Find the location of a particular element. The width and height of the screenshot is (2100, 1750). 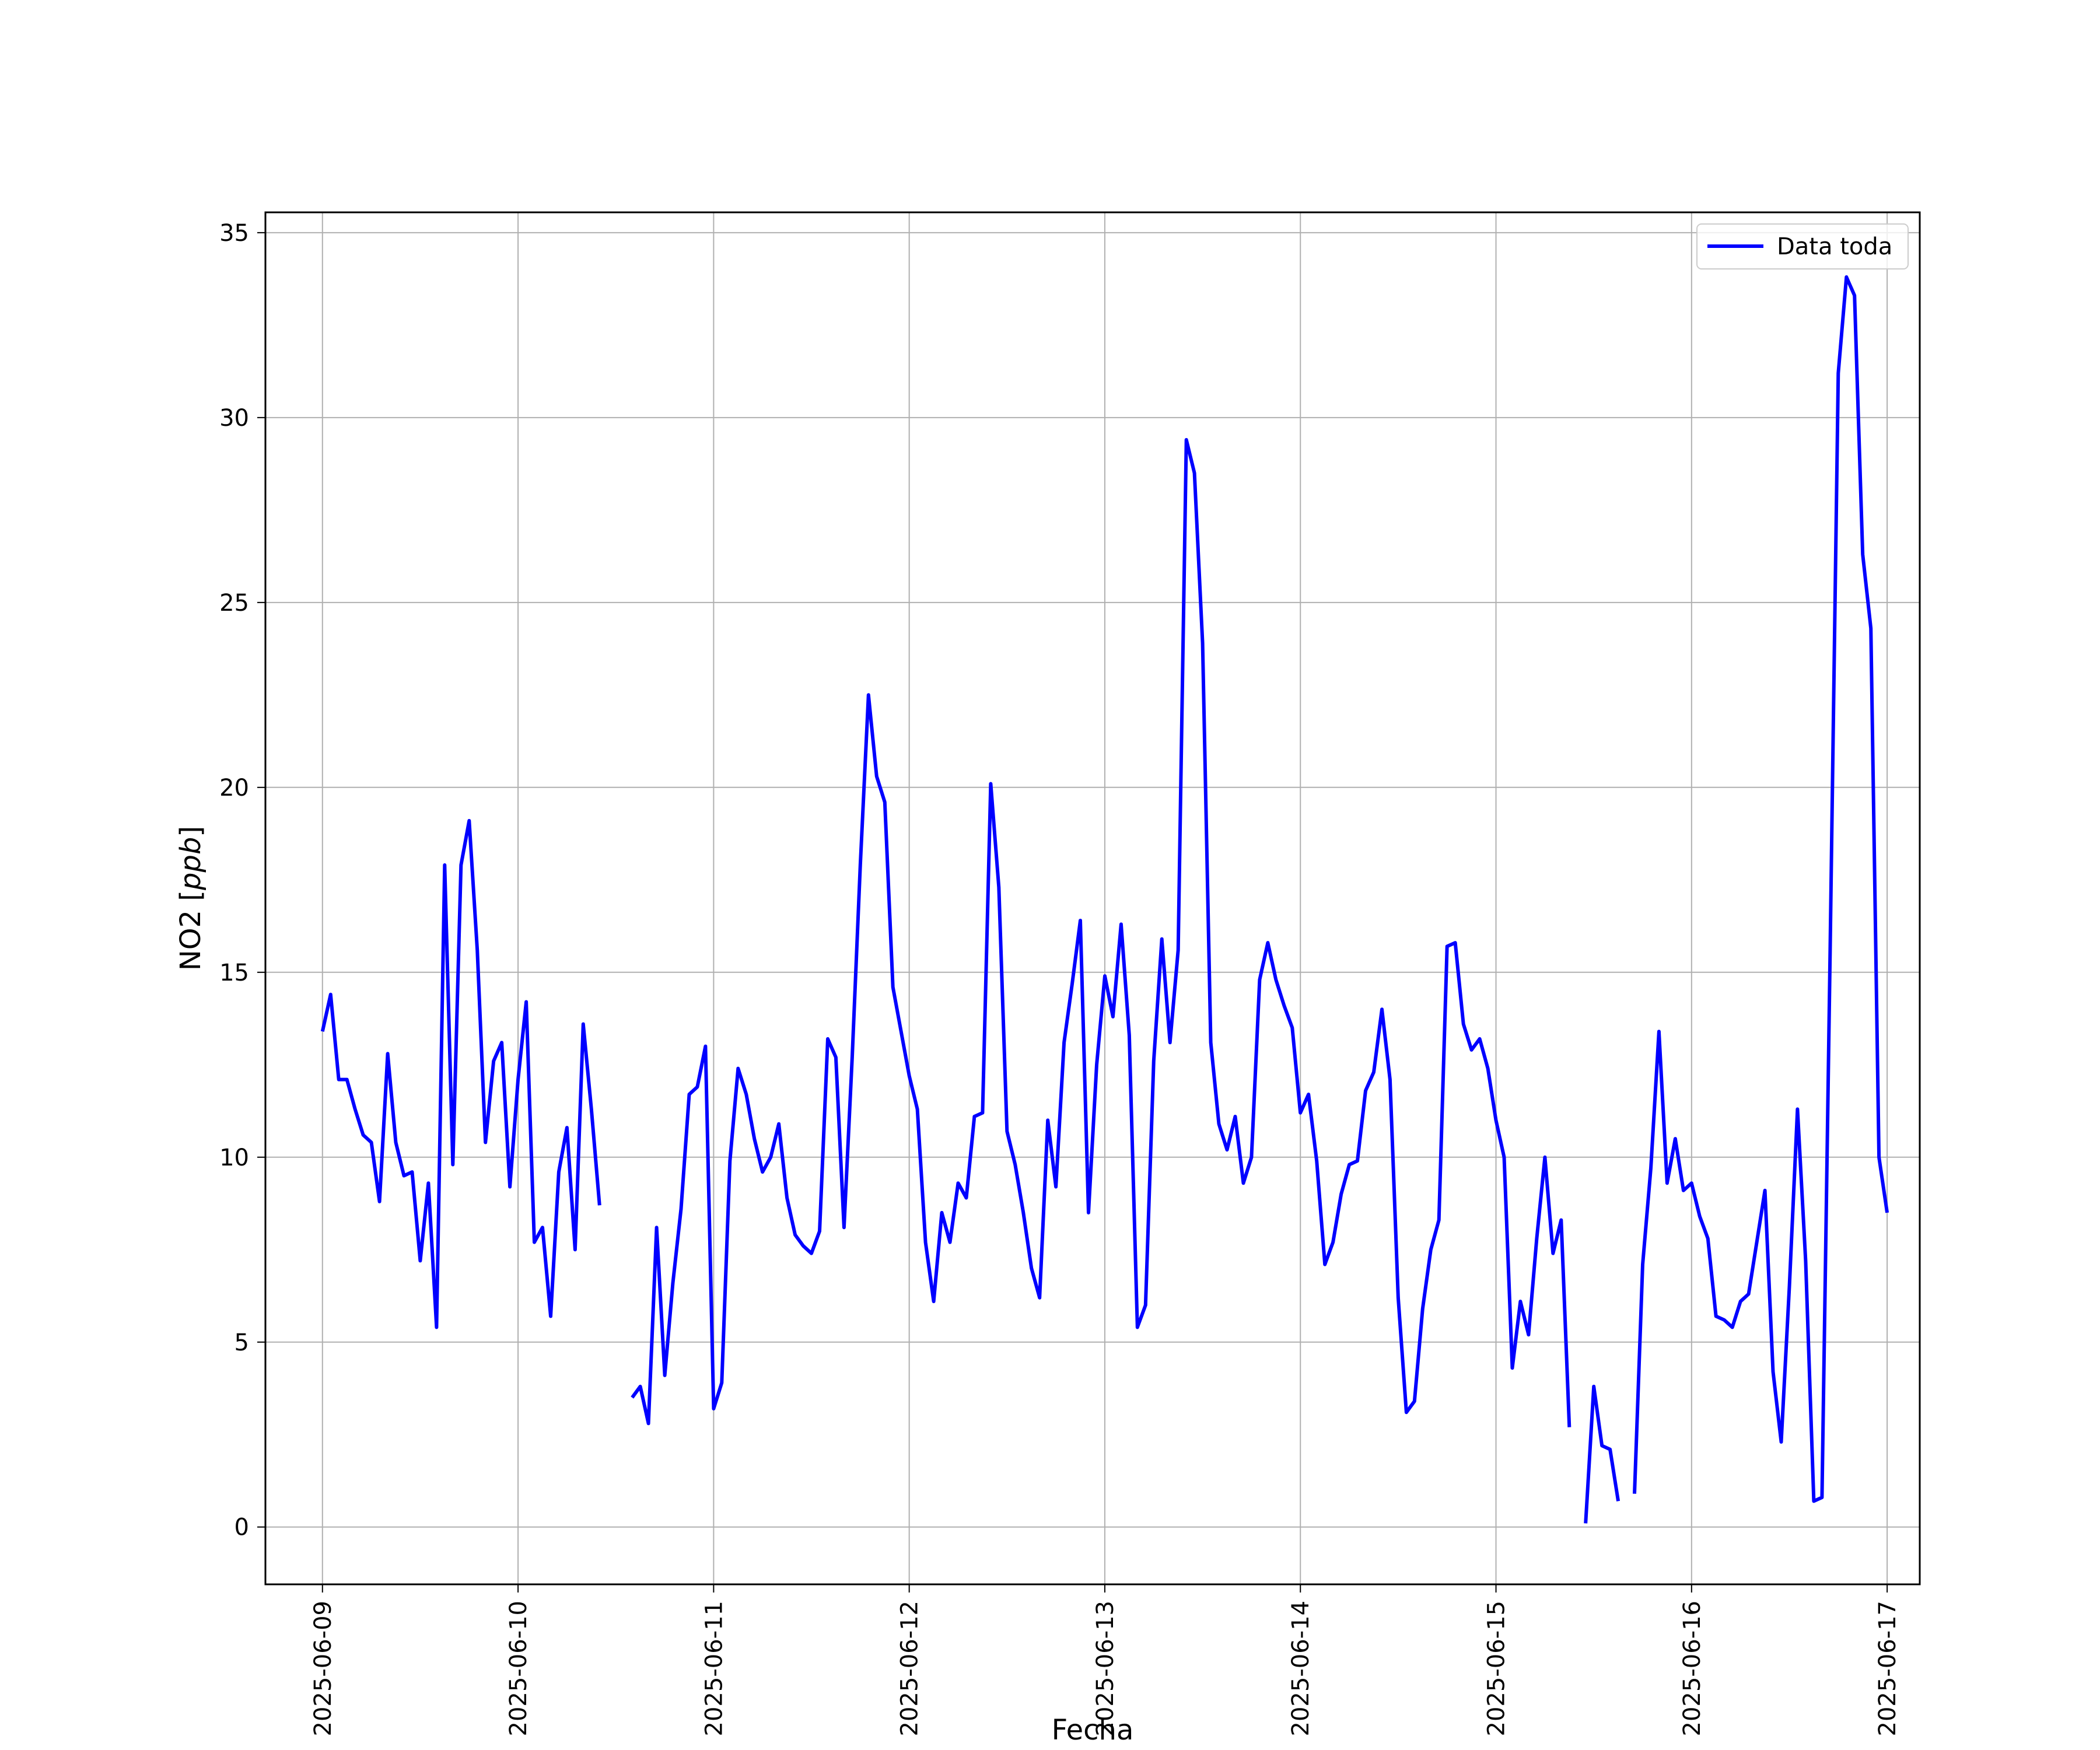

x-tick-label: 2025-06-13 is located at coordinates (1105, 1668).